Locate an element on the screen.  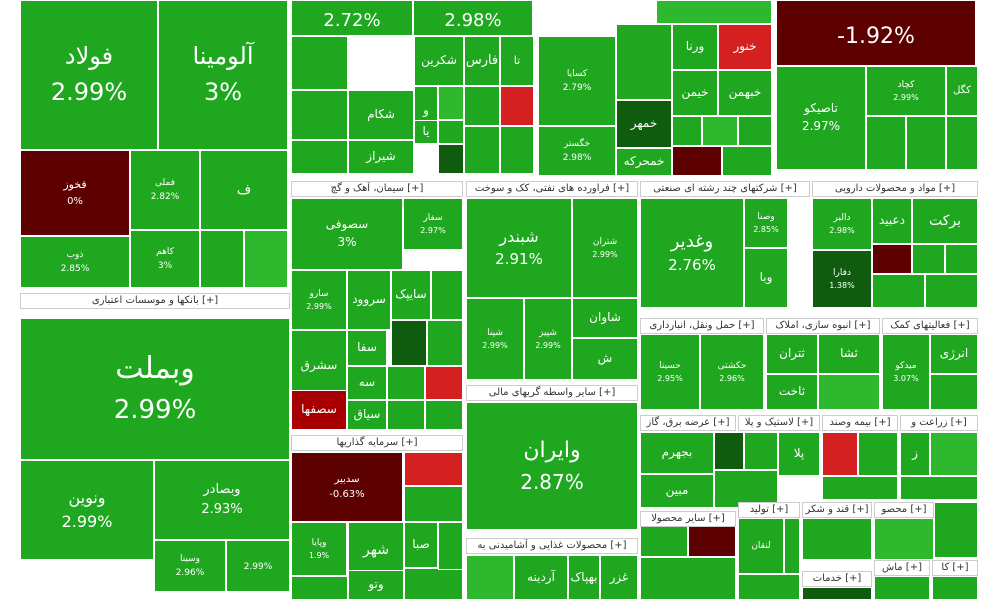
stock-tile: آلومینا 3% is located at coordinates (223, 75).